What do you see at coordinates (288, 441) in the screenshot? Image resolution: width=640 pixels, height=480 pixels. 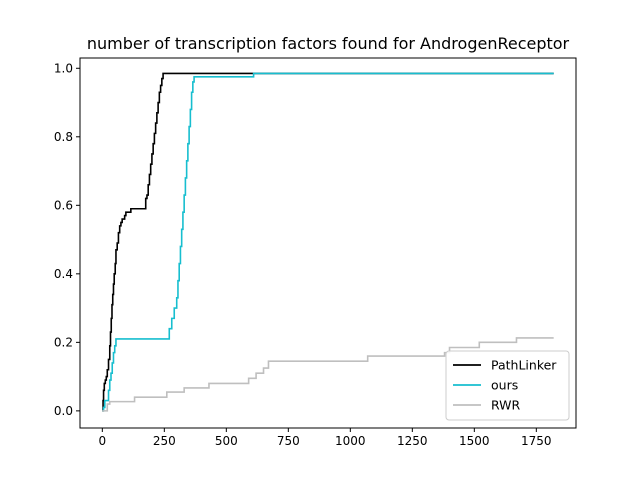 I see `x-tick-label: 750` at bounding box center [288, 441].